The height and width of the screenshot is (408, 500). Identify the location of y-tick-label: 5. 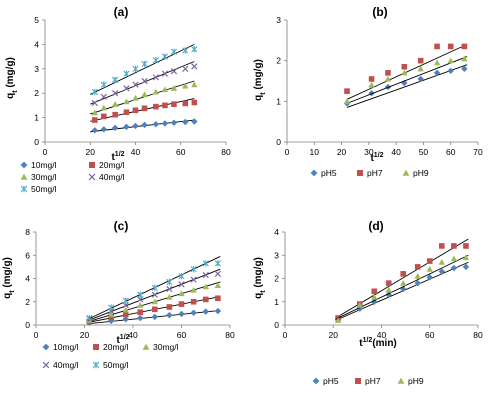
(36, 20).